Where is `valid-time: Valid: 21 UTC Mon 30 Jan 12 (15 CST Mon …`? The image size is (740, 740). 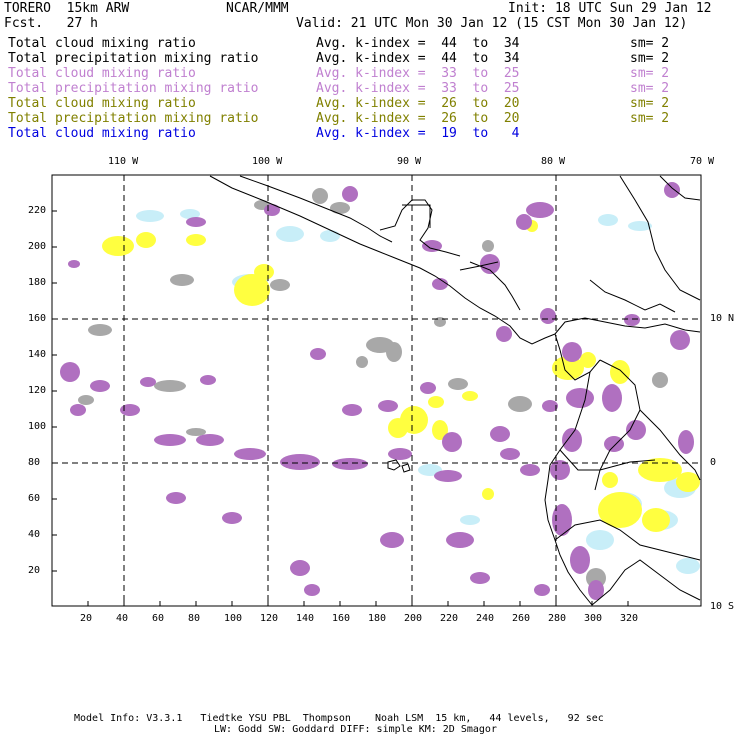
valid-time: Valid: 21 UTC Mon 30 Jan 12 (15 CST Mon … is located at coordinates (492, 23).